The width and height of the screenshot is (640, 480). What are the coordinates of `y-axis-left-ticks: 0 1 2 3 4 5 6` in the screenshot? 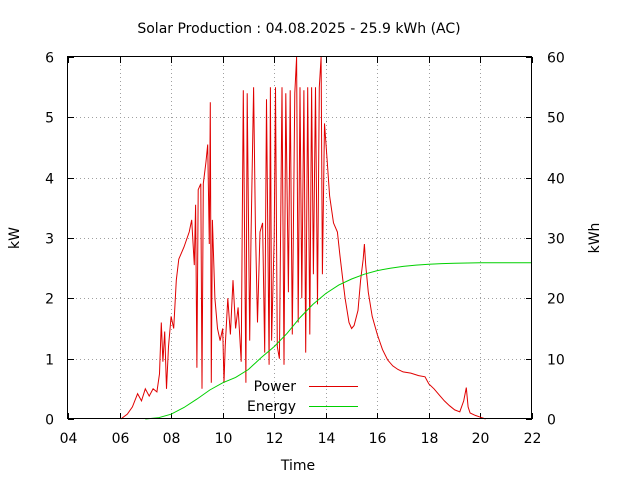 It's located at (59, 240).